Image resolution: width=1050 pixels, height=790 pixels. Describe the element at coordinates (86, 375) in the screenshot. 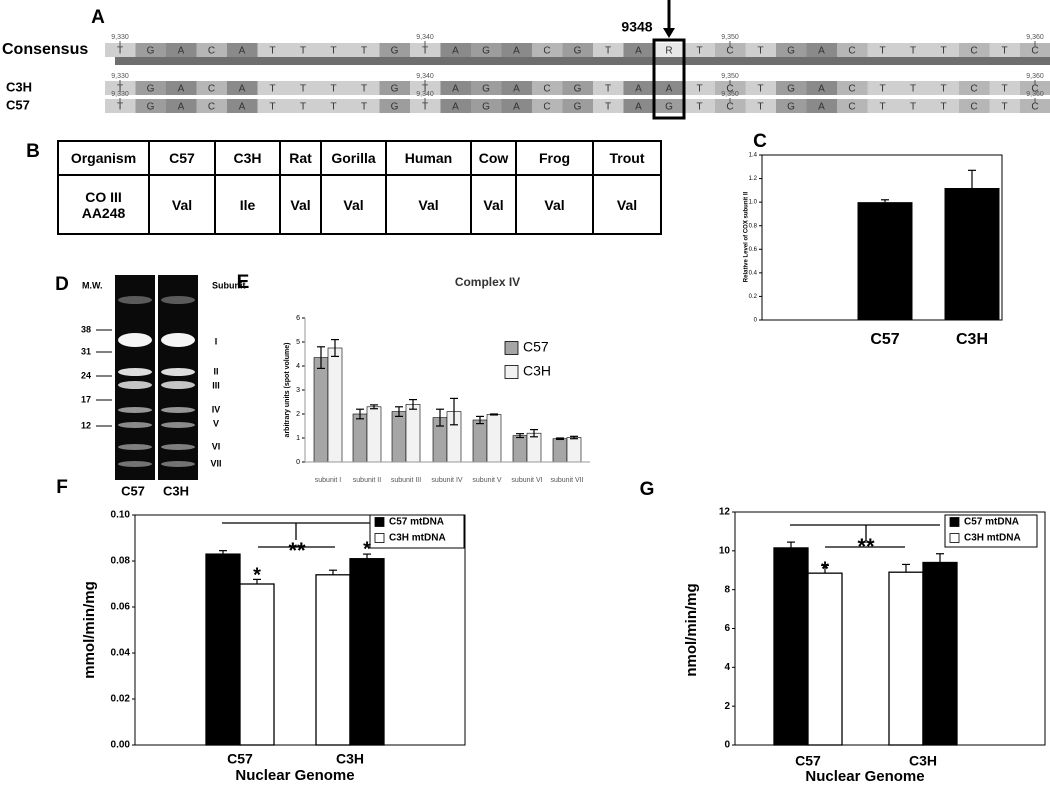

I see `mw-label: 24` at that location.